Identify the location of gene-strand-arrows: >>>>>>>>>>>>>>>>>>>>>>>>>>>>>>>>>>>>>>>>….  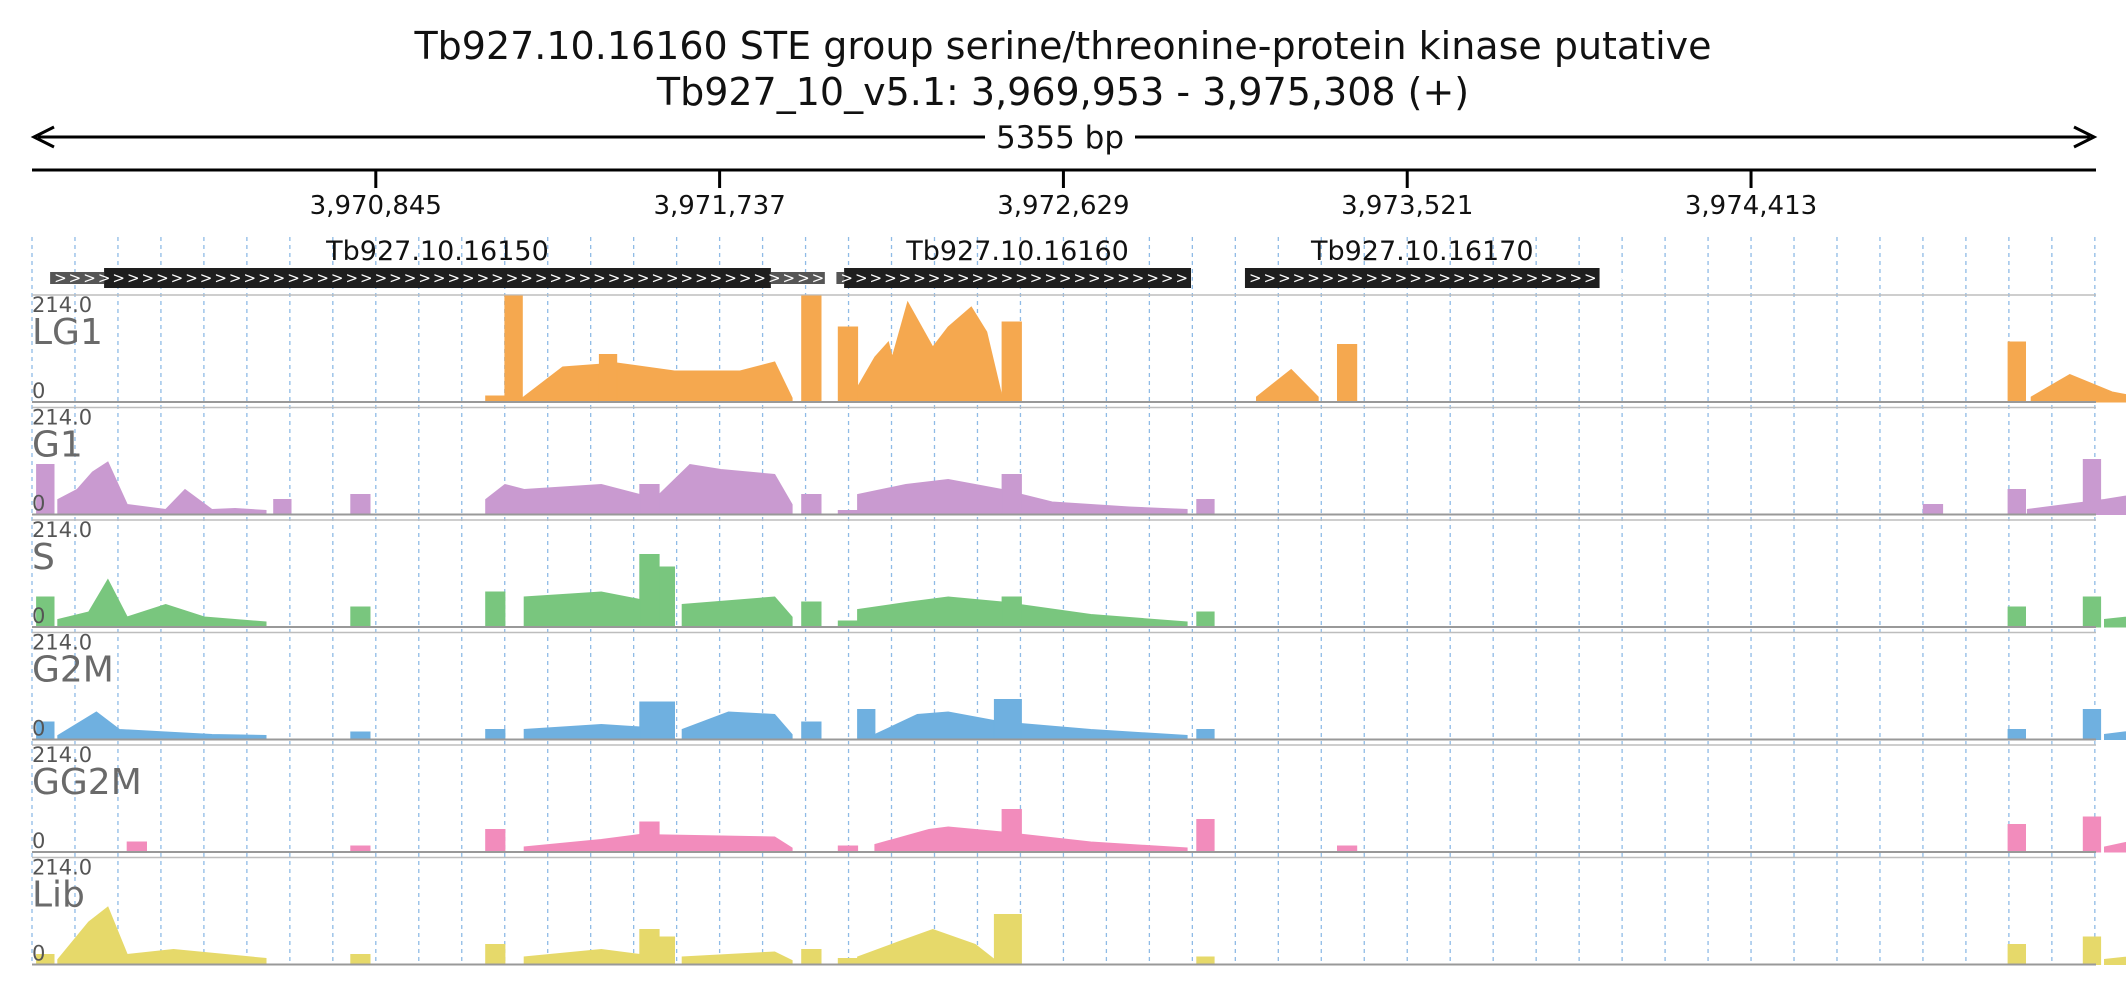
(476, 278).